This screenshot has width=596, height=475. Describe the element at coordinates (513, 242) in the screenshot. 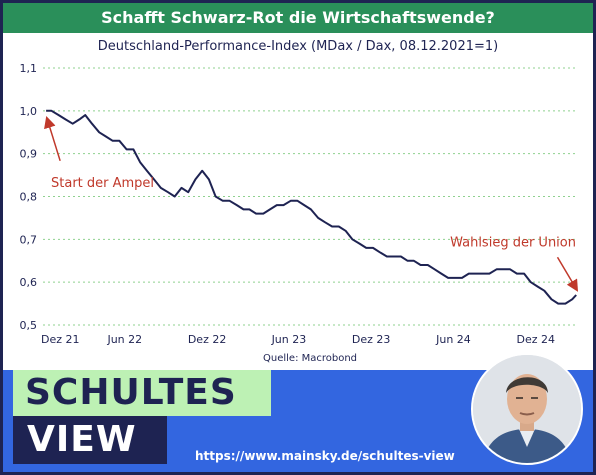

I see `annotation-label: Wahlsieg der Union` at that location.